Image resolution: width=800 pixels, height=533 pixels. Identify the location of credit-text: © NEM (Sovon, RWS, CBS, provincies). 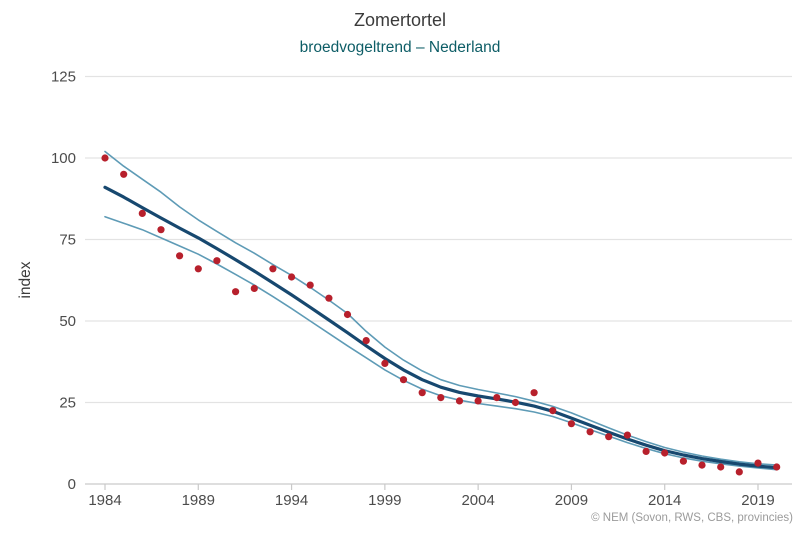
(692, 518).